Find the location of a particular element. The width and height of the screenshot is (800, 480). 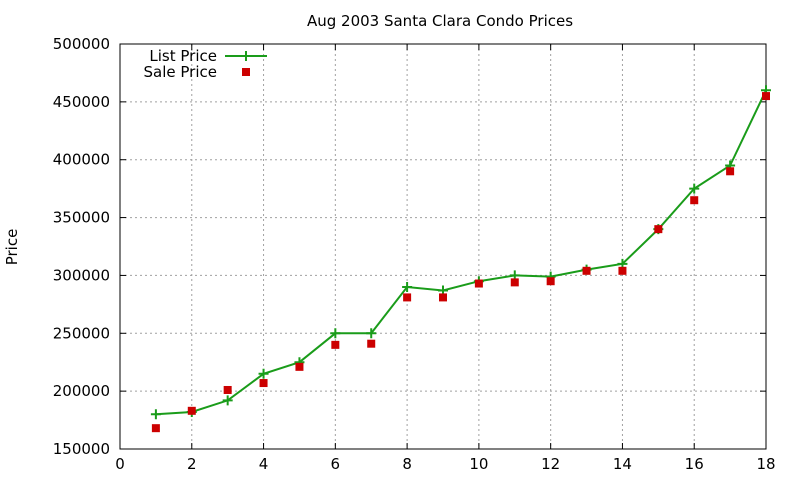

legend-label: Sale Price is located at coordinates (180, 72).